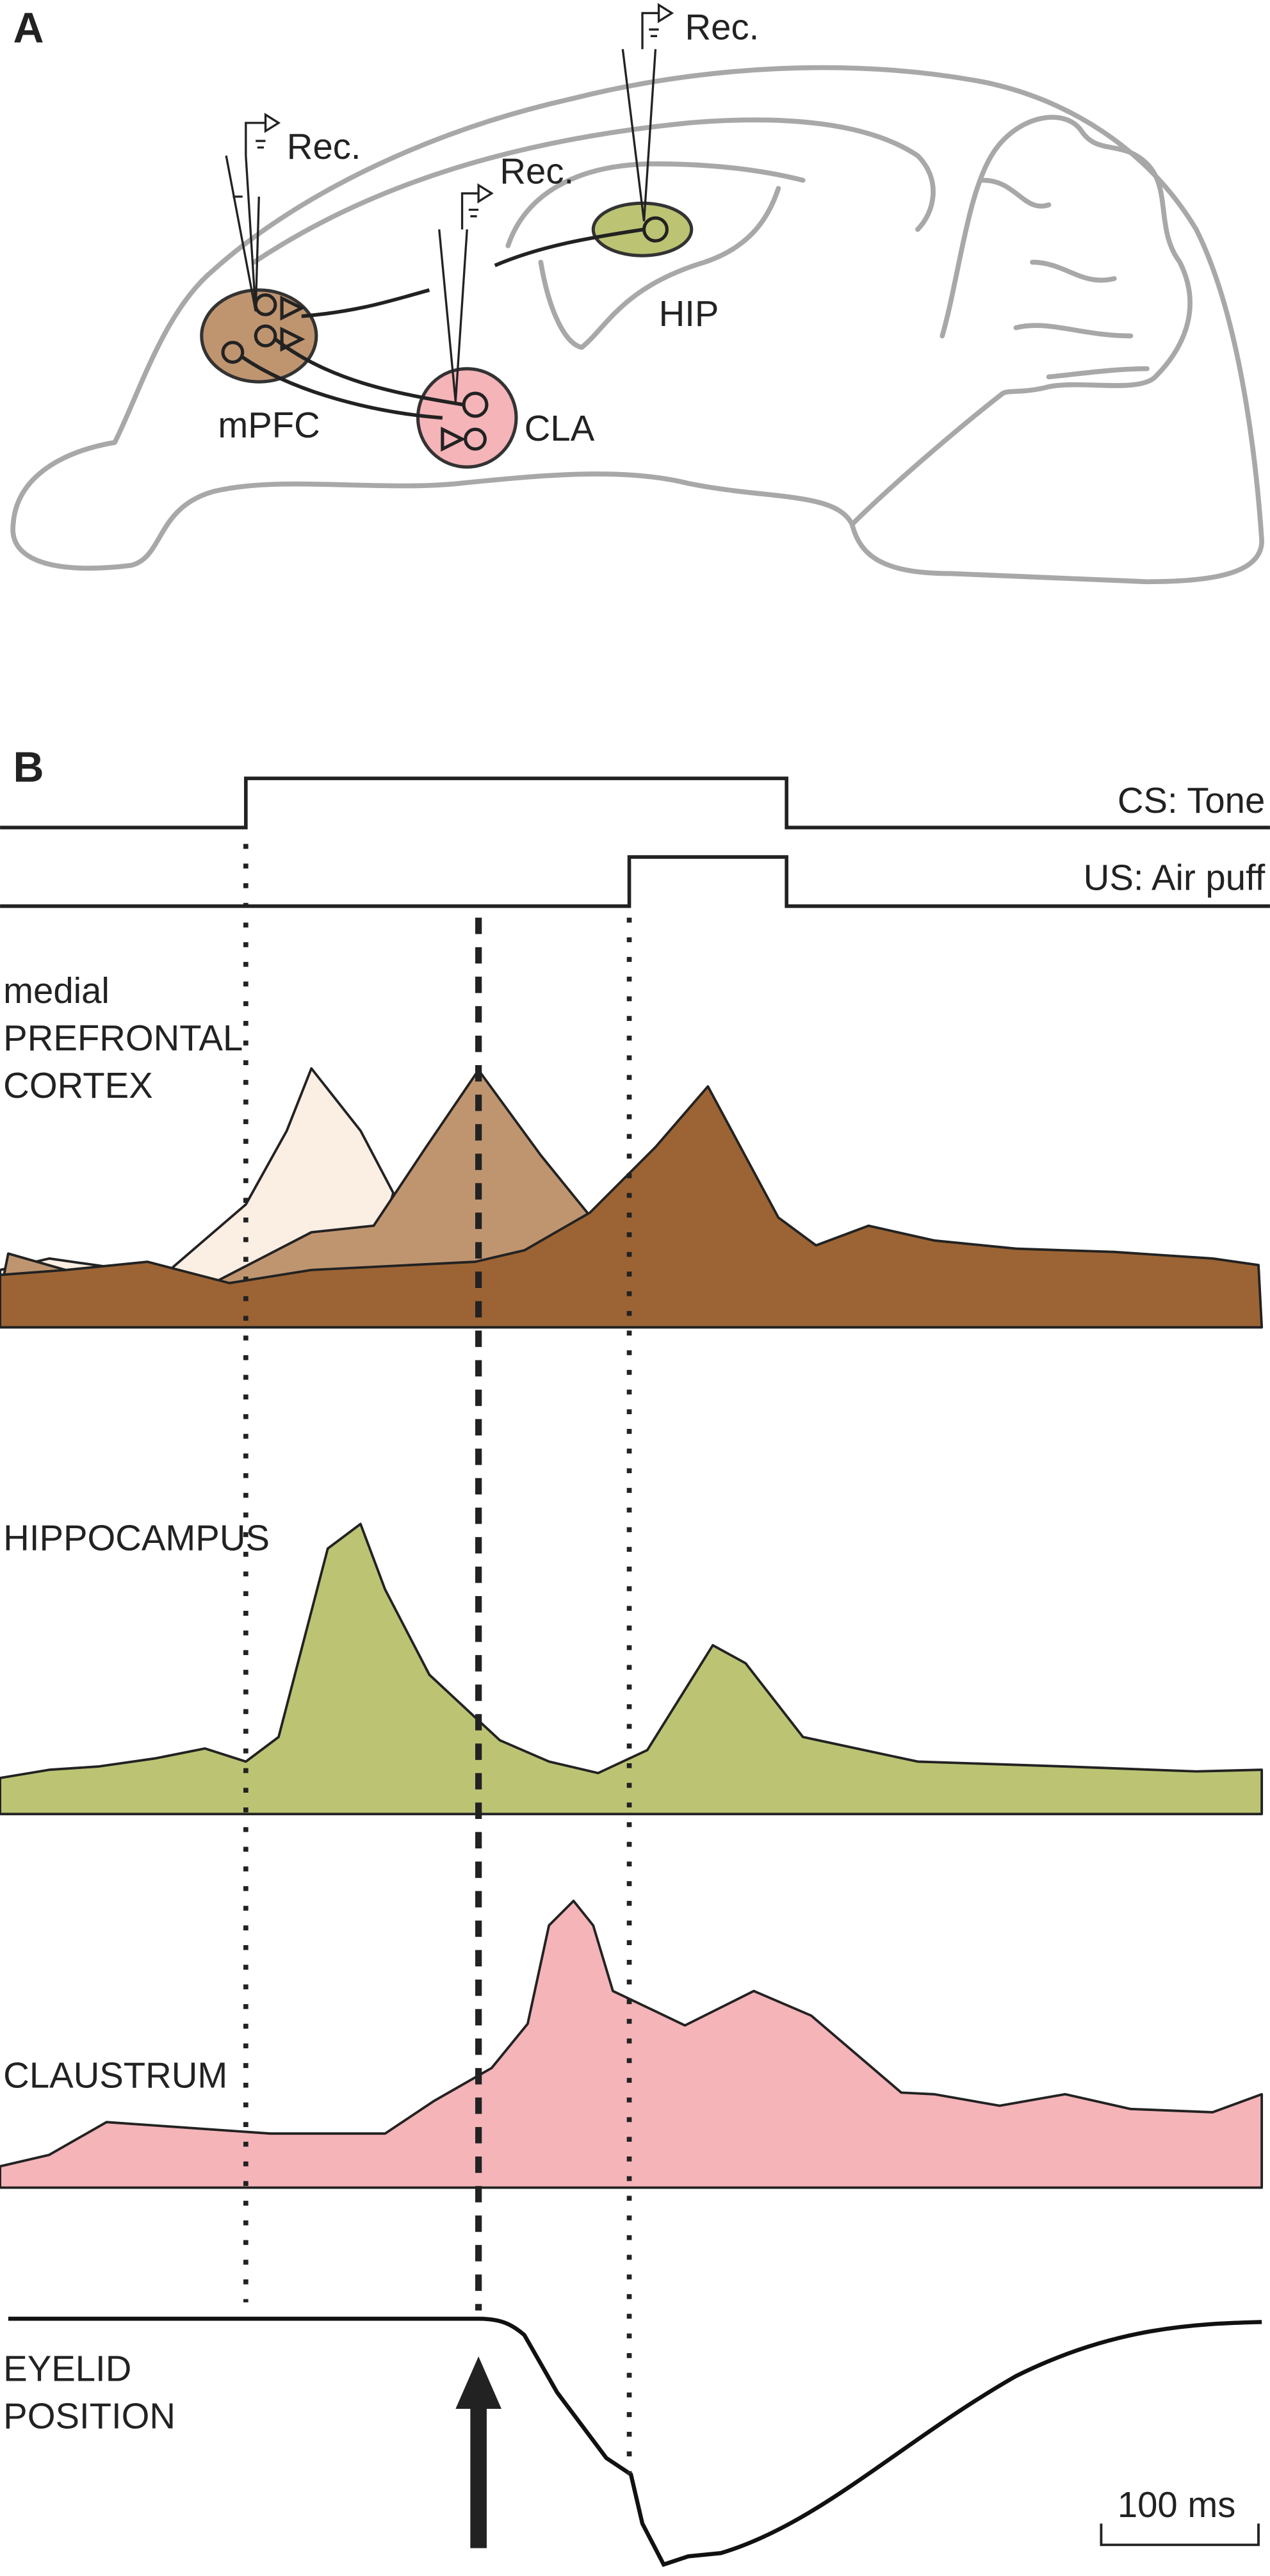 This screenshot has width=1270, height=2576. Describe the element at coordinates (635, 2442) in the screenshot. I see `eyelid-trace` at that location.